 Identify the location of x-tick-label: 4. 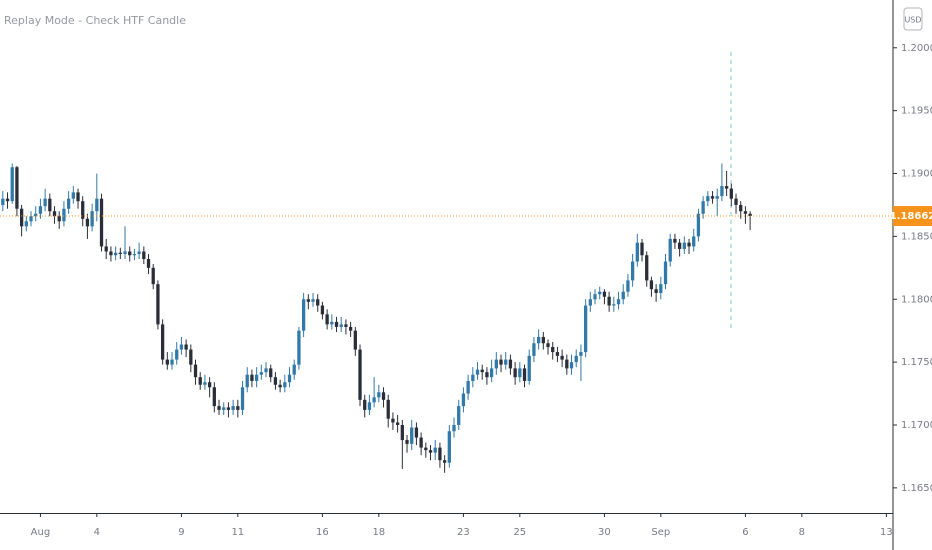
(97, 532).